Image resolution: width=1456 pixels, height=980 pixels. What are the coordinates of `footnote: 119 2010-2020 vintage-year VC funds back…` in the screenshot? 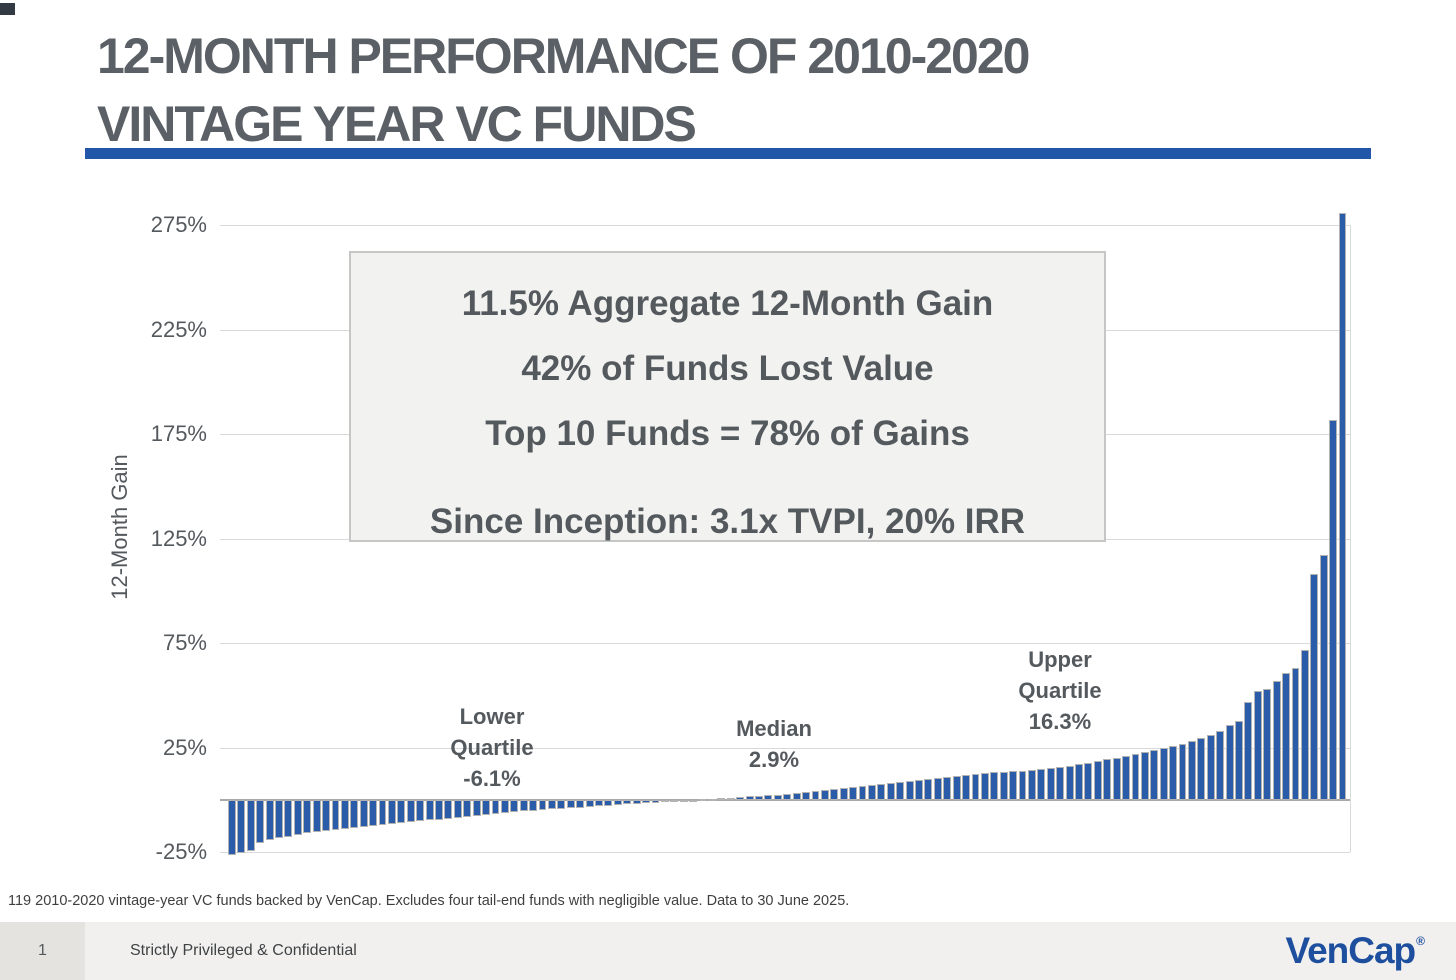 It's located at (429, 901).